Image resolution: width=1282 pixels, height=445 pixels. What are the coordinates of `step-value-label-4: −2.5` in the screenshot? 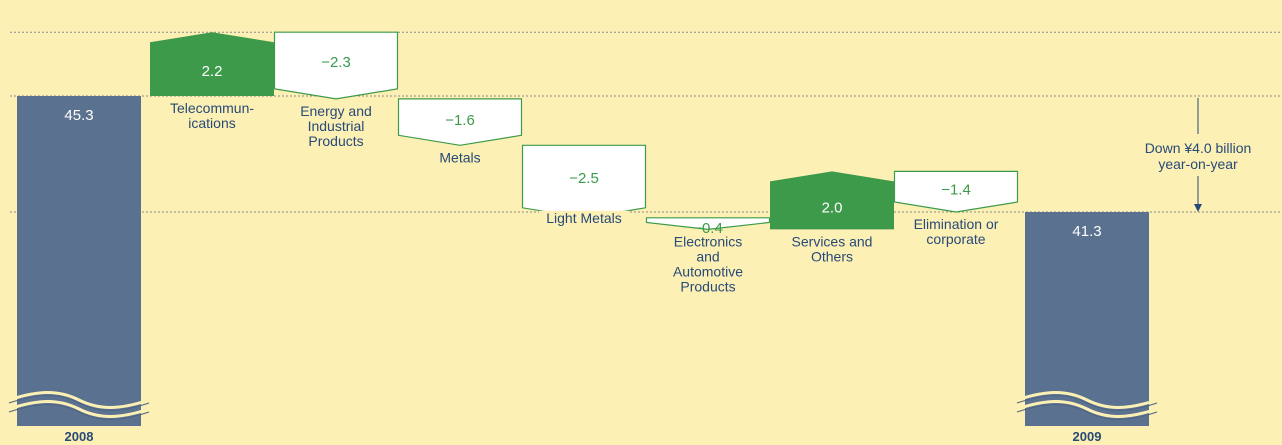 It's located at (584, 178).